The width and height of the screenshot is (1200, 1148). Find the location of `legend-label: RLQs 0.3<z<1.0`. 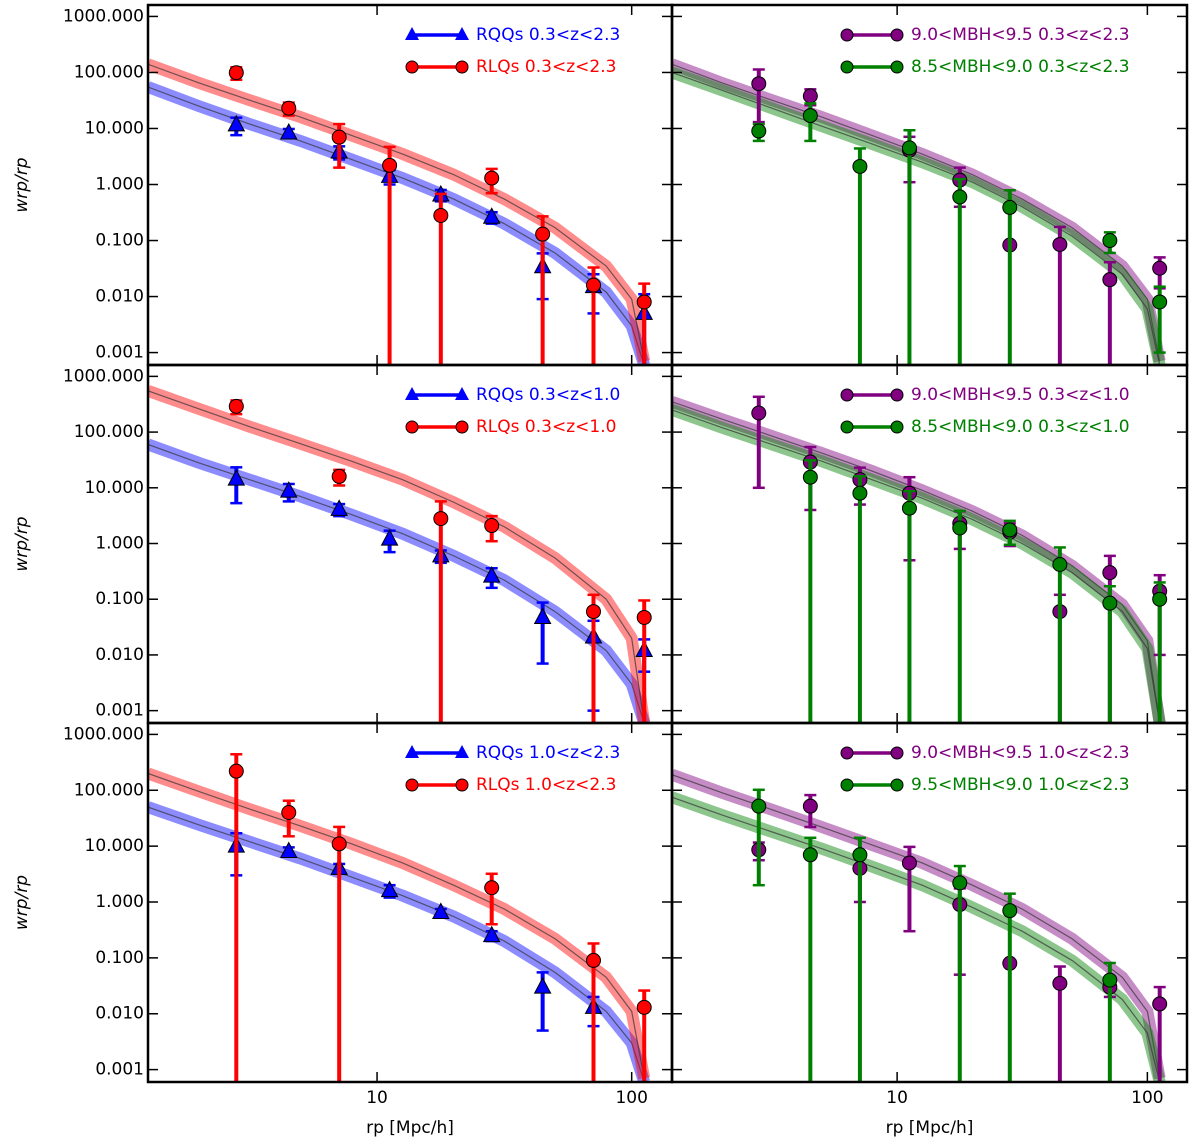

legend-label: RLQs 0.3<z<1.0 is located at coordinates (546, 427).